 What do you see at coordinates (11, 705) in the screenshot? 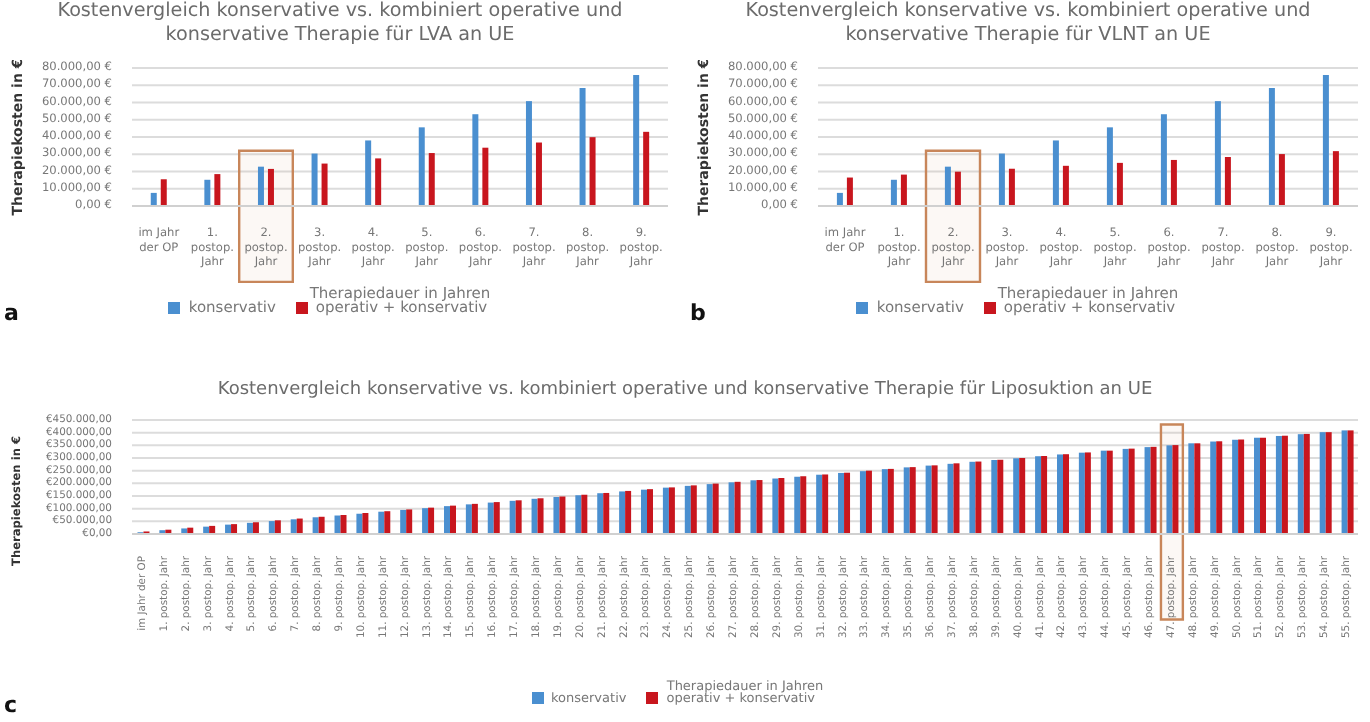
I see `text: c` at bounding box center [11, 705].